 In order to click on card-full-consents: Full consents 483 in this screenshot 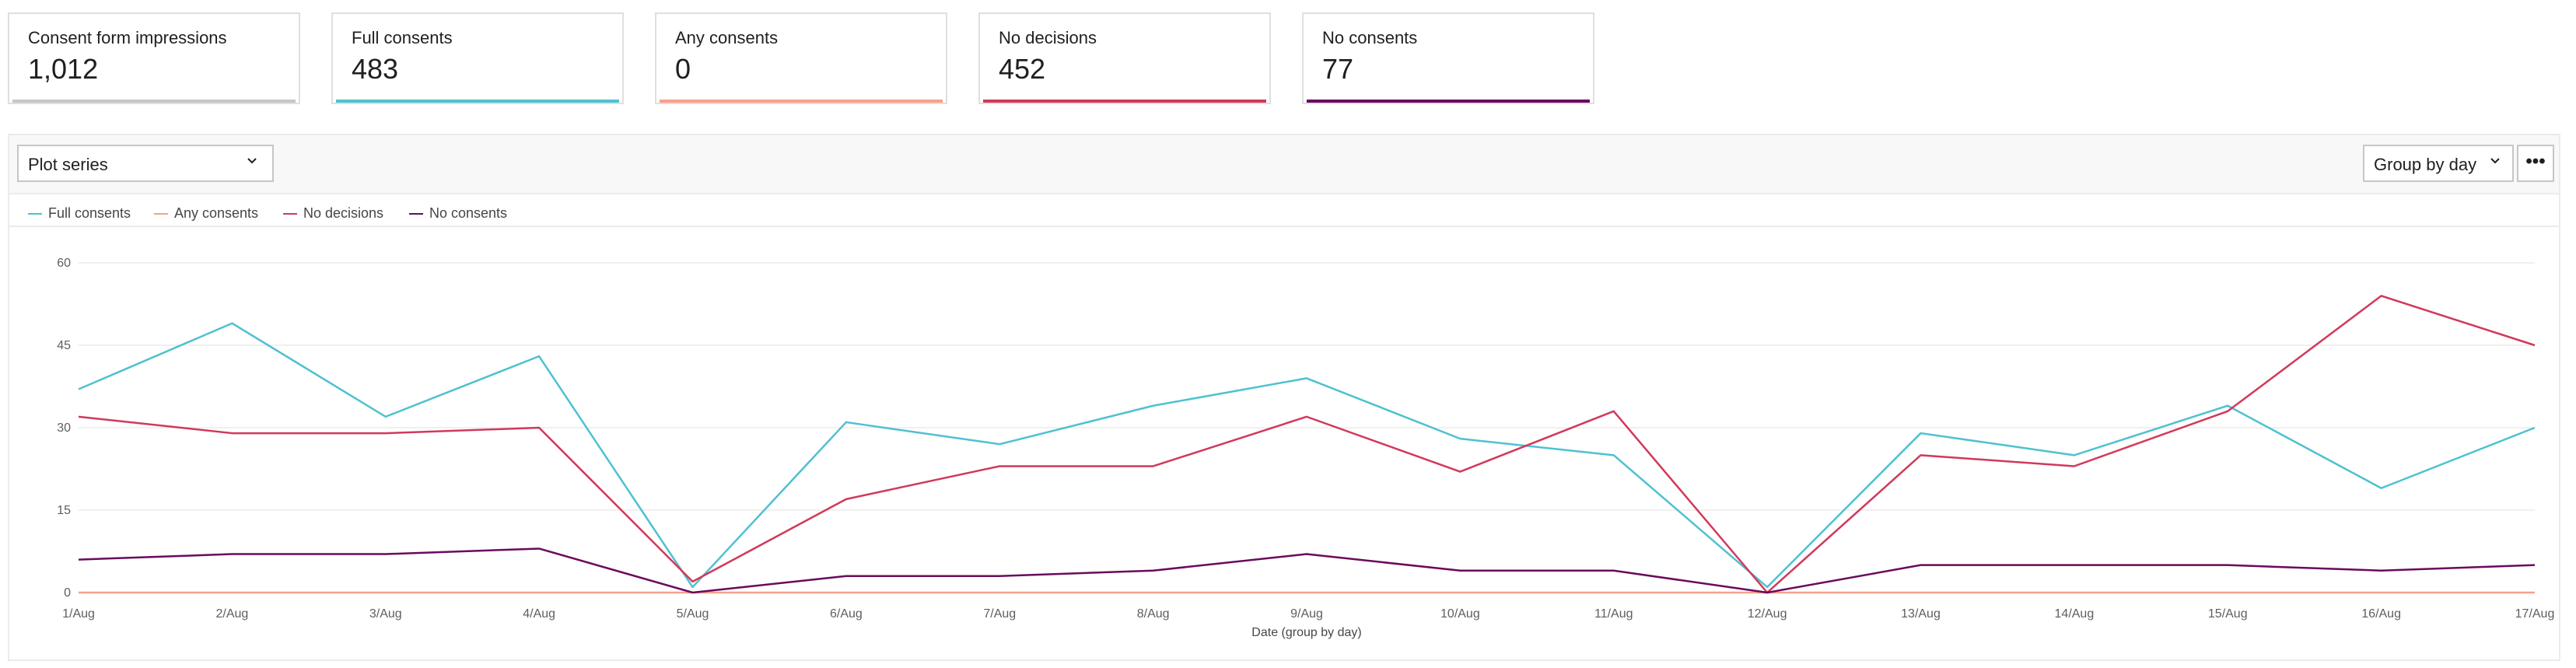, I will do `click(477, 58)`.